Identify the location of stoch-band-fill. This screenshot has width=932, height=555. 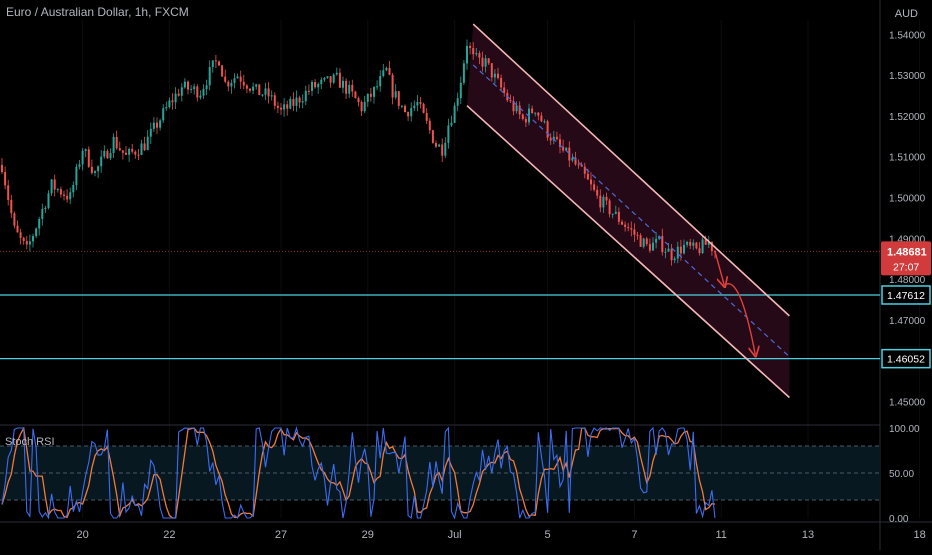
(440, 473).